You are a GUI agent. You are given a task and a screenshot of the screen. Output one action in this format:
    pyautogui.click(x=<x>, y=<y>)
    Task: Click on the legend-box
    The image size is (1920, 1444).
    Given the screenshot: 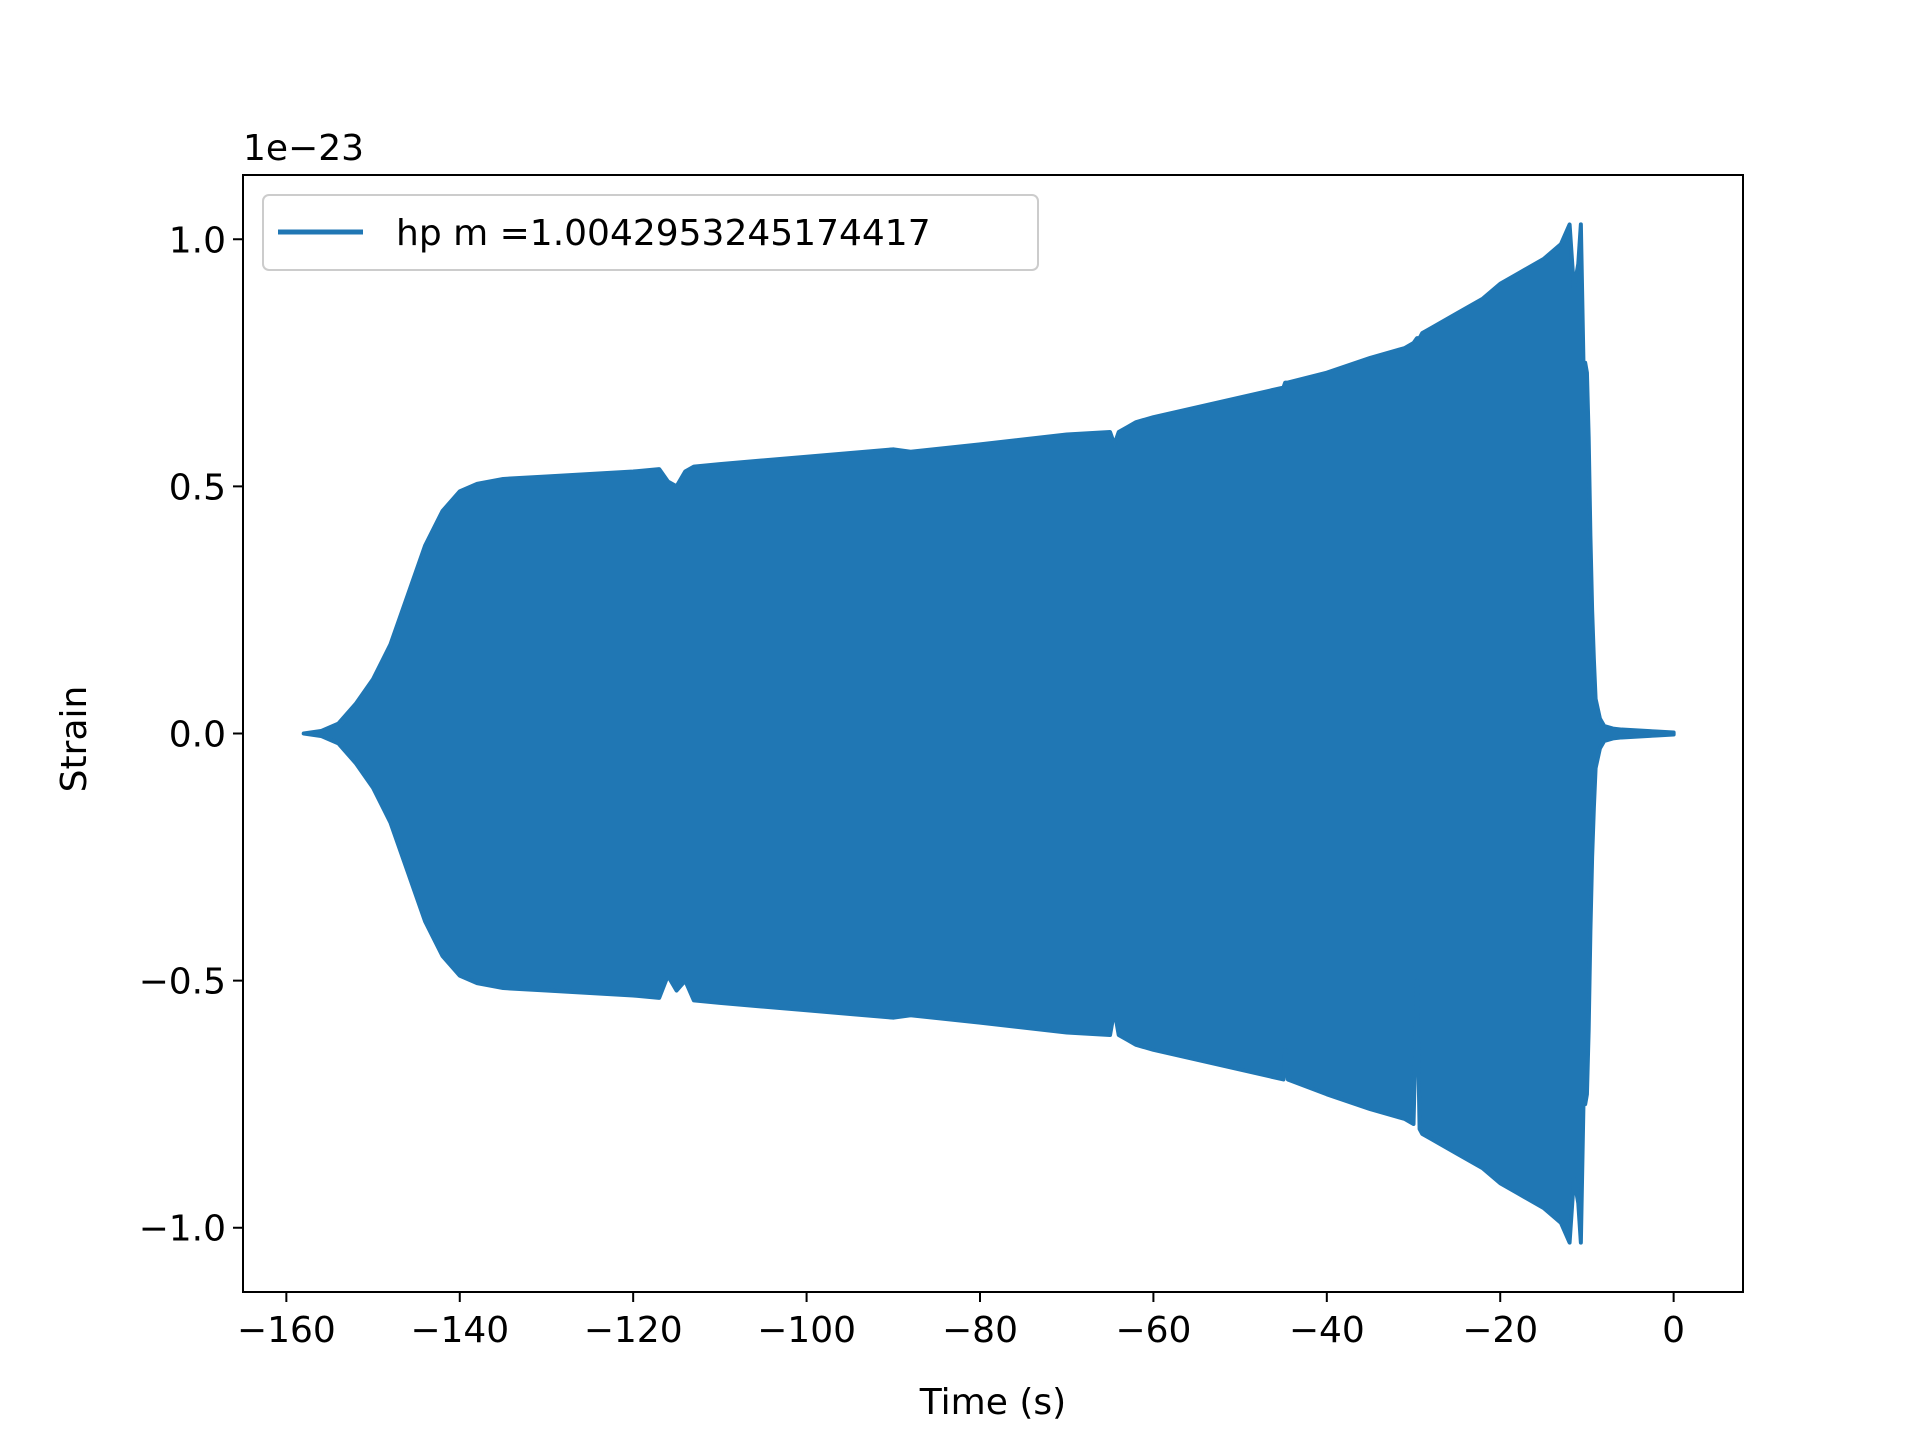 What is the action you would take?
    pyautogui.click(x=650, y=232)
    